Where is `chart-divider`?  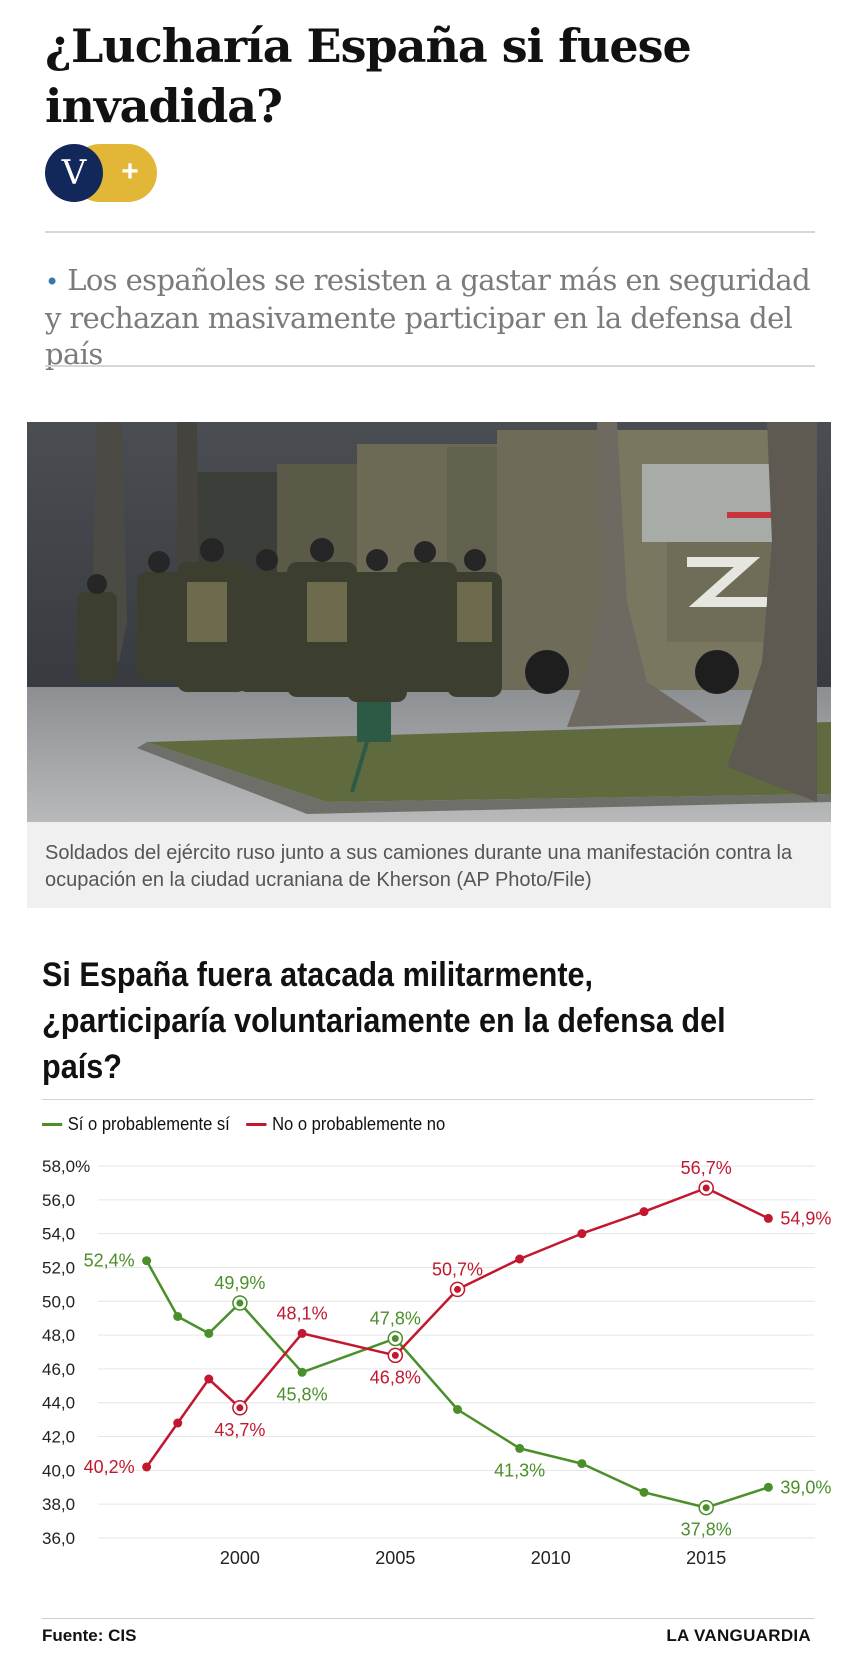
chart-divider is located at coordinates (428, 1099).